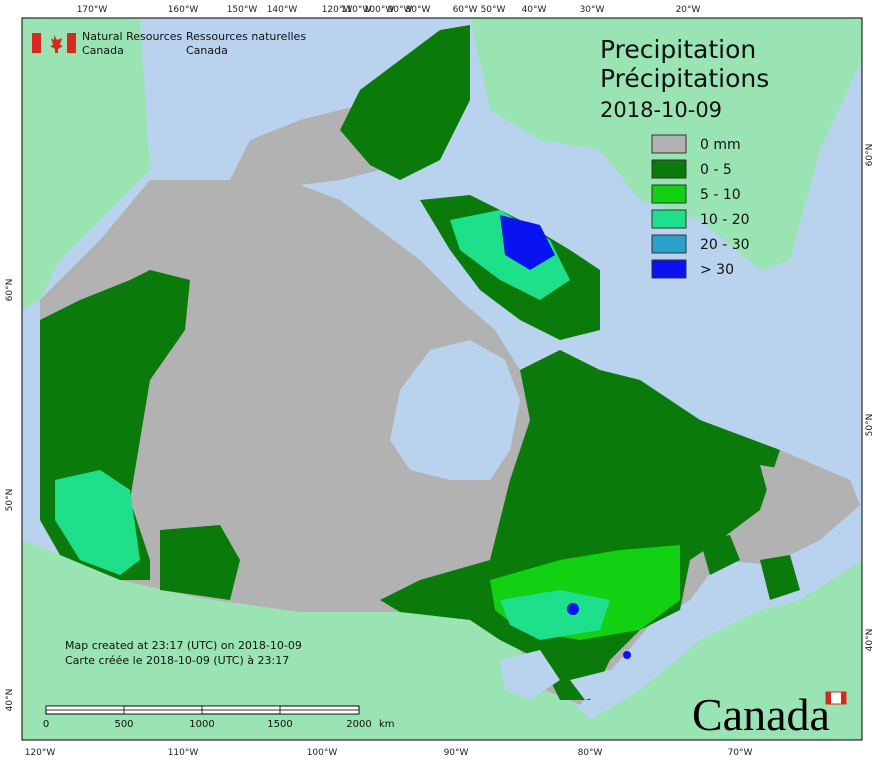 Image resolution: width=880 pixels, height=760 pixels. I want to click on date: 2018-10-09, so click(661, 110).